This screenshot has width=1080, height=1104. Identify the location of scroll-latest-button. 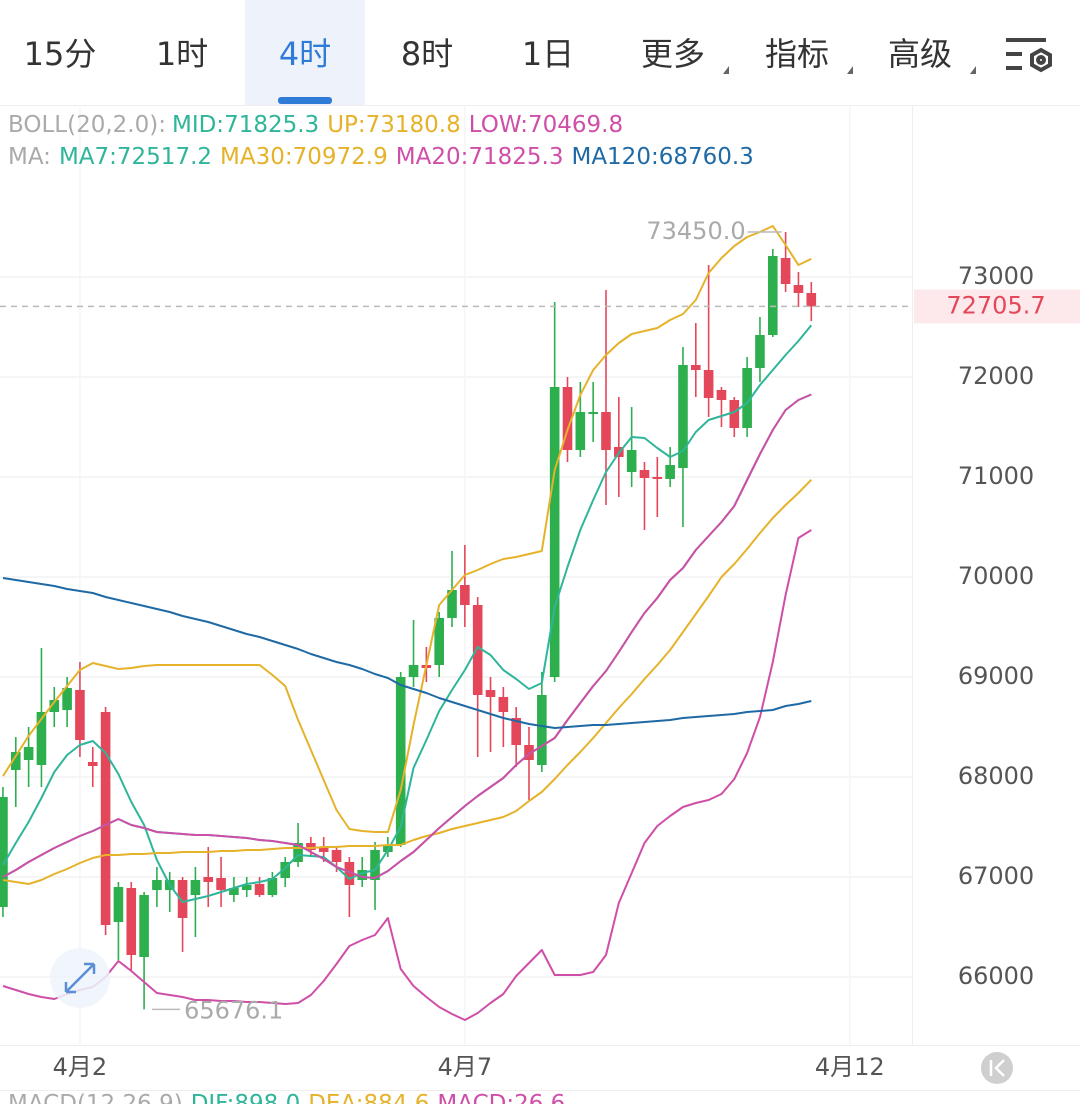
(997, 1068).